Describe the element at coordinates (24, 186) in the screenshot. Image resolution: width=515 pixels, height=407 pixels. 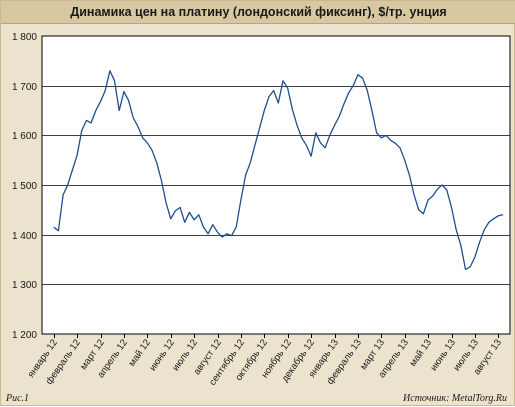
I see `y-tick-label: 1 500` at that location.